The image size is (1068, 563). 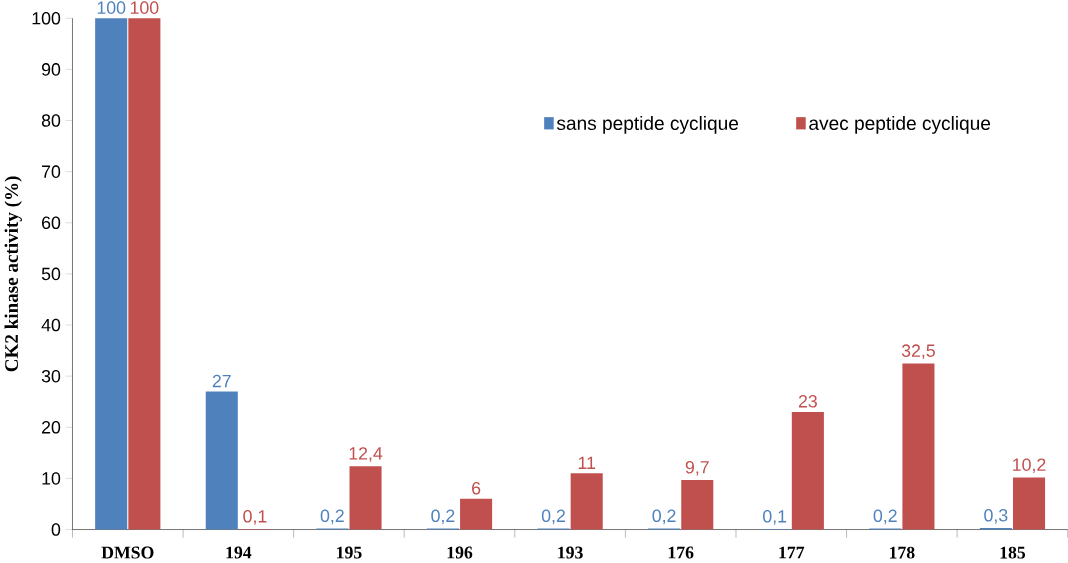 What do you see at coordinates (51, 427) in the screenshot?
I see `y-tick-label: 20` at bounding box center [51, 427].